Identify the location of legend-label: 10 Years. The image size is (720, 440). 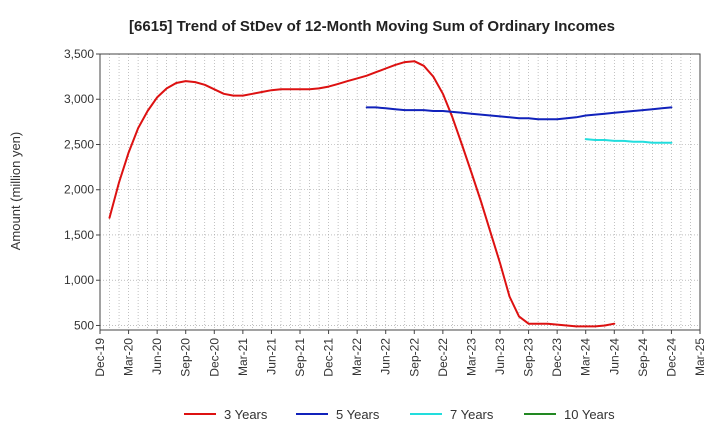
(589, 414).